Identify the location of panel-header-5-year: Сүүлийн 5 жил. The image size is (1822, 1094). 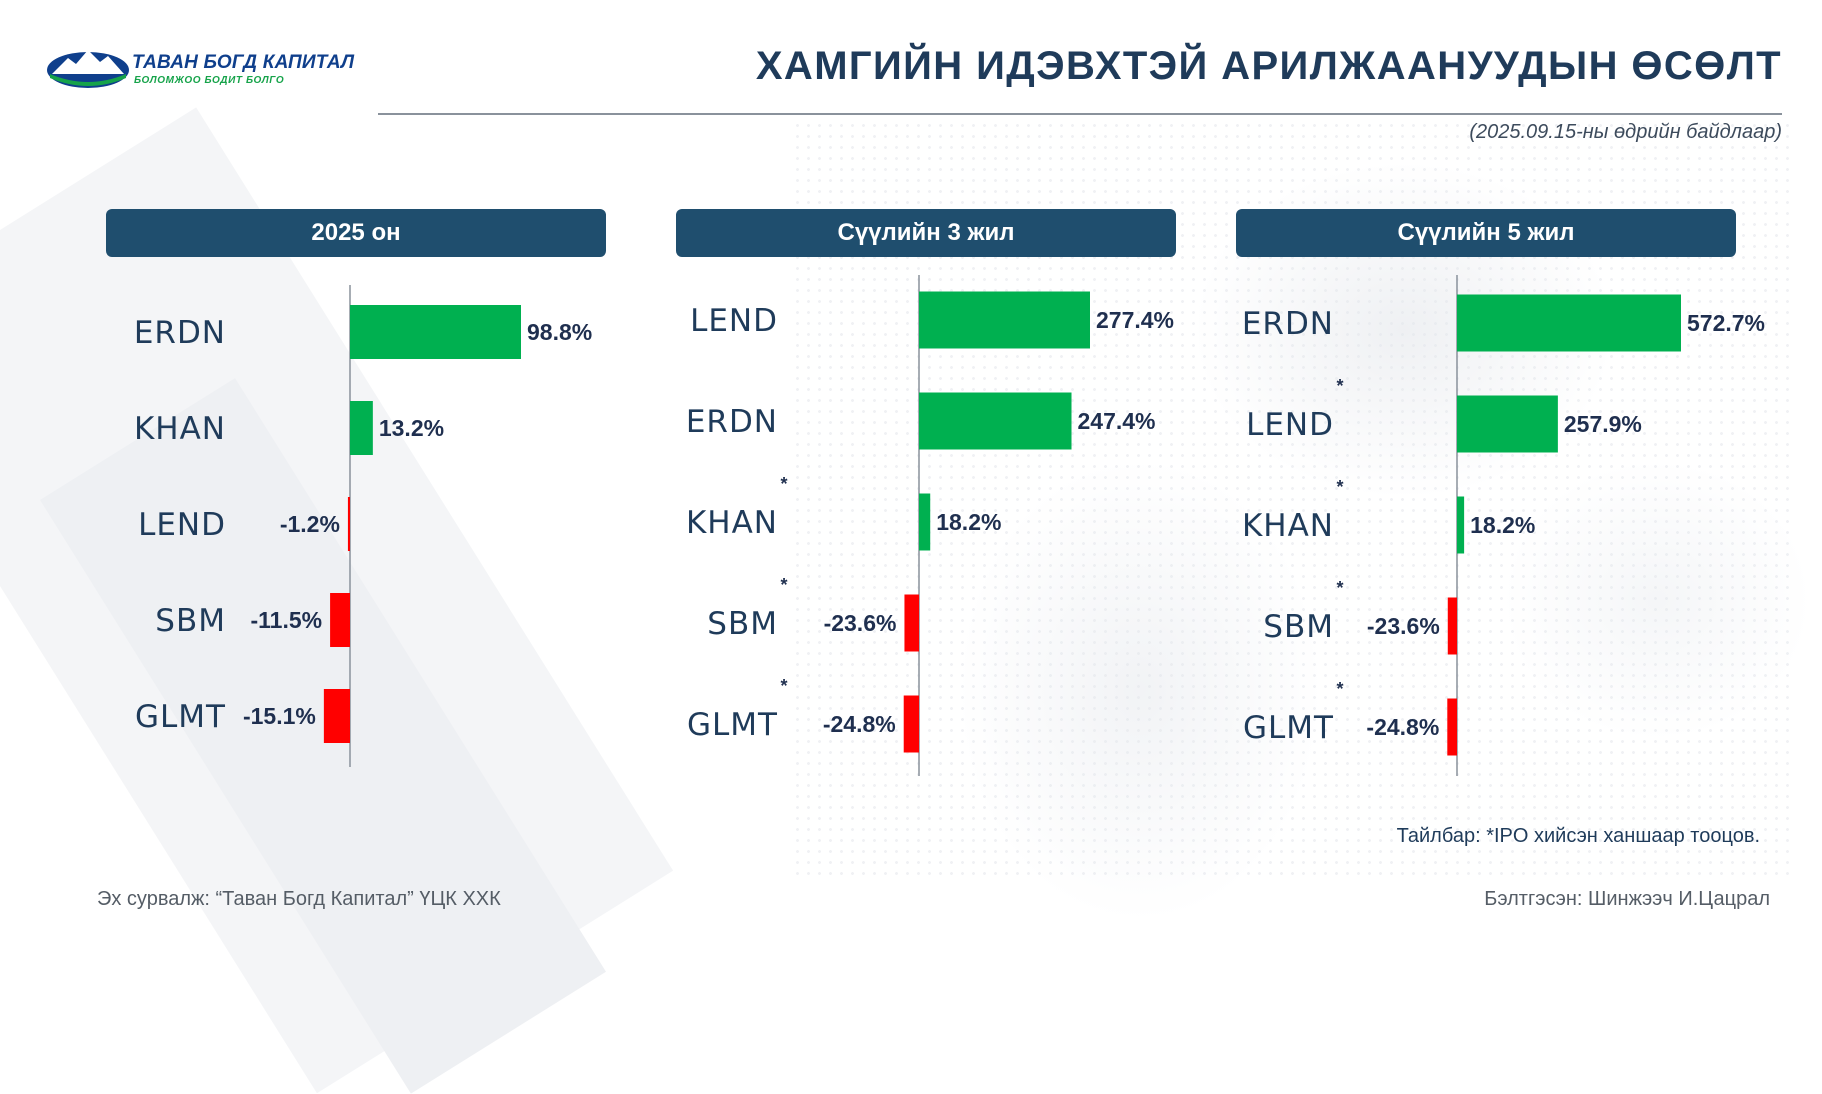
(1486, 233).